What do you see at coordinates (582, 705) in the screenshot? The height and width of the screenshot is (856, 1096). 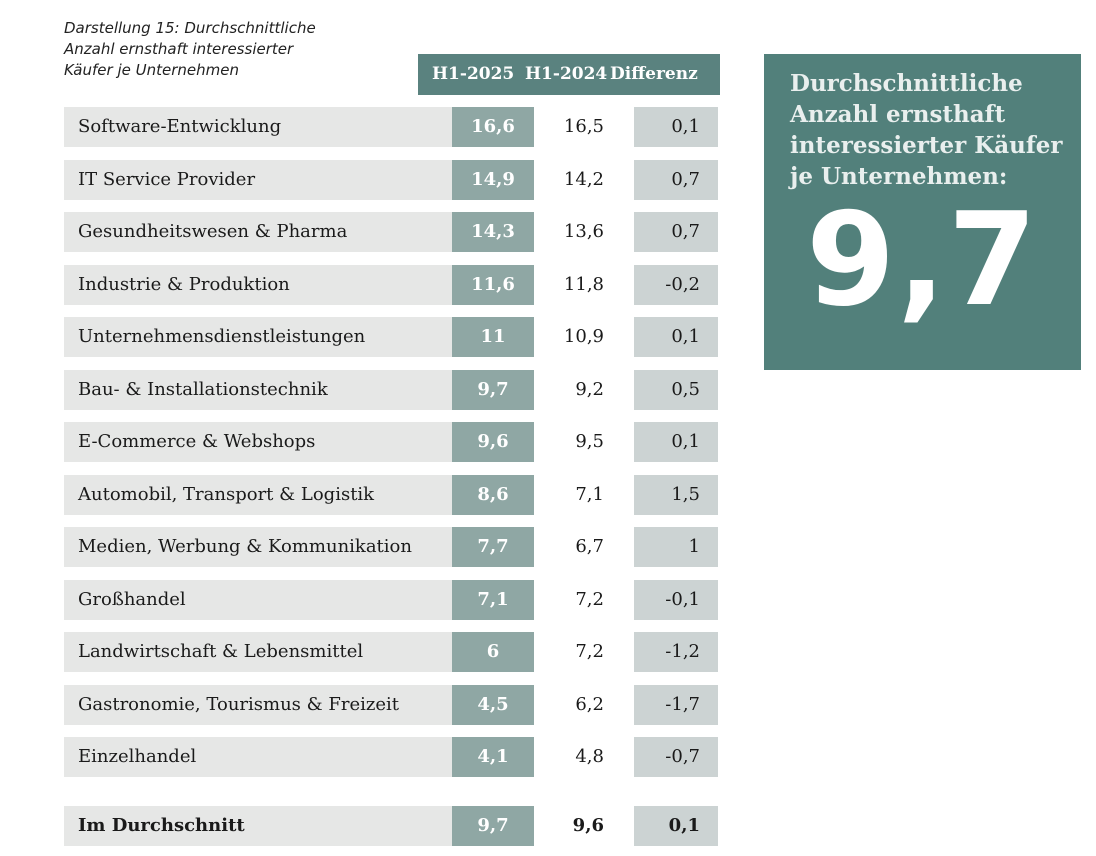 I see `cell-h2024: 6,2` at bounding box center [582, 705].